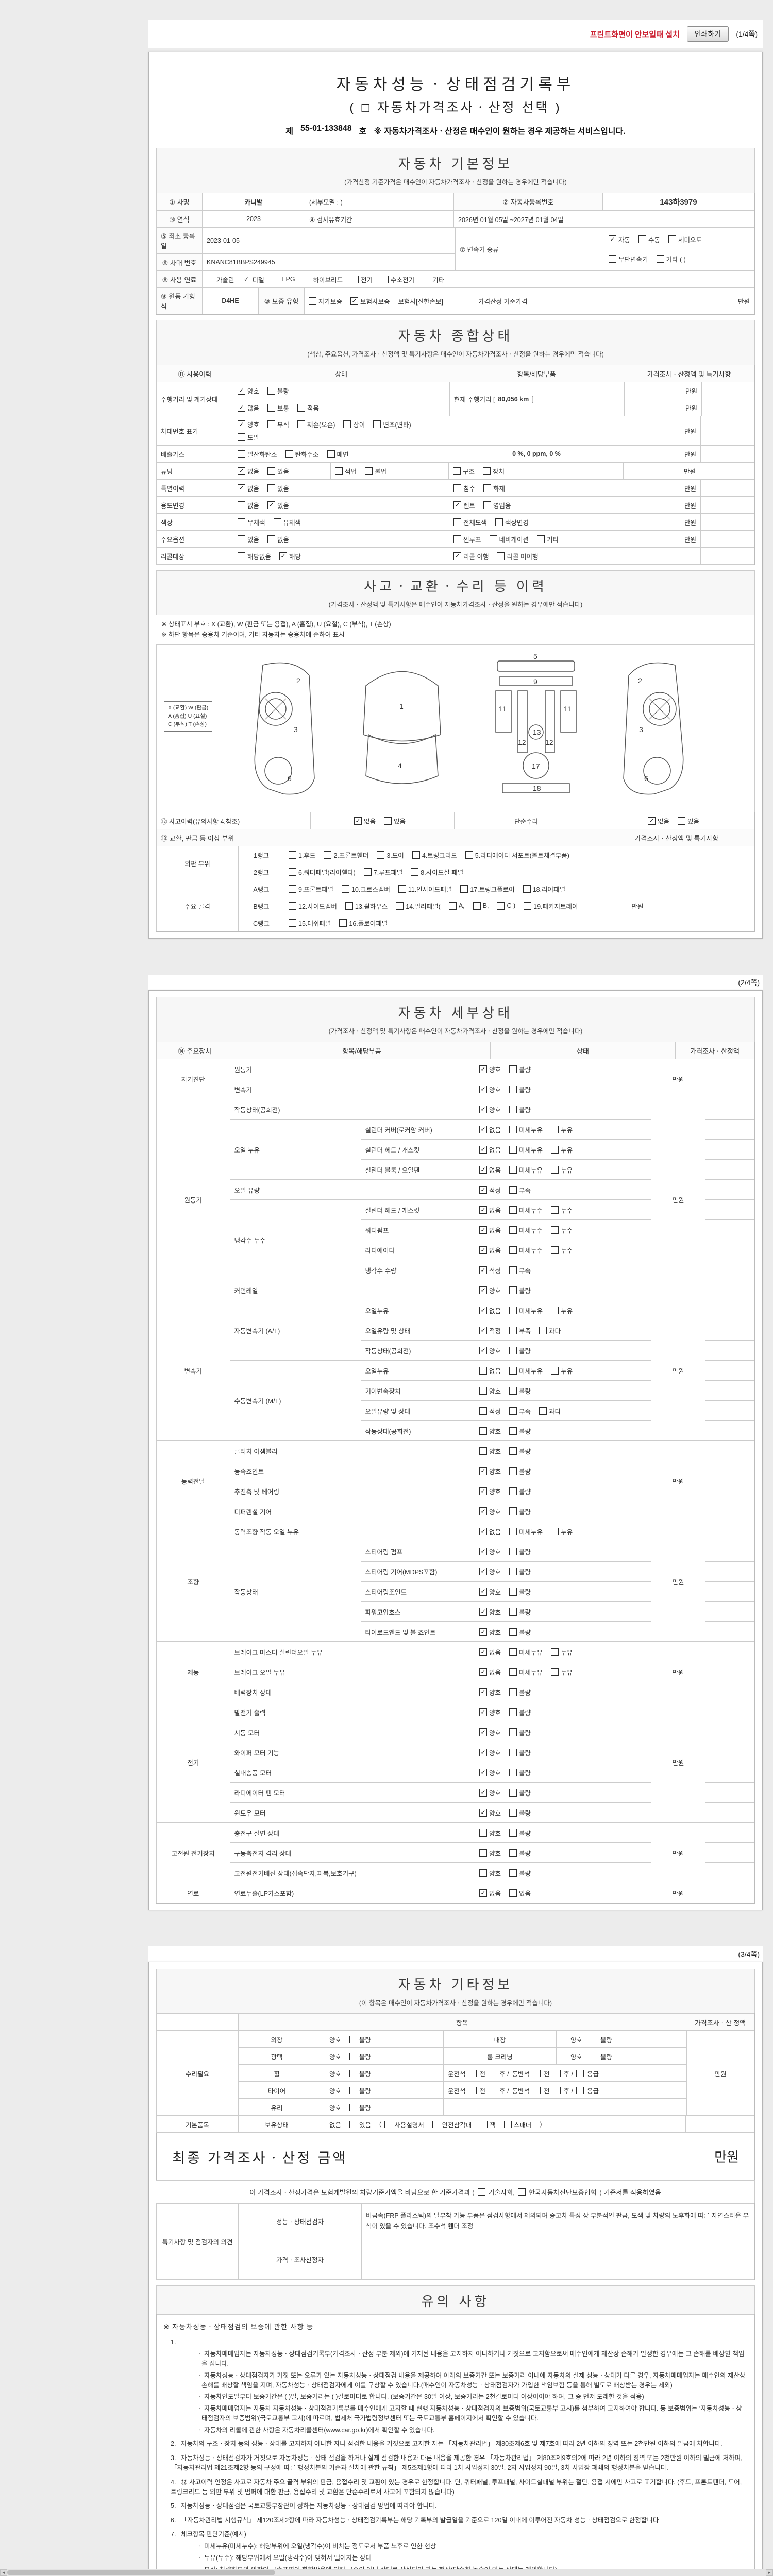 The width and height of the screenshot is (773, 2576). Describe the element at coordinates (455, 2157) in the screenshot. I see `final-price-row: 최종 가격조사ㆍ산정 금액 만원` at that location.